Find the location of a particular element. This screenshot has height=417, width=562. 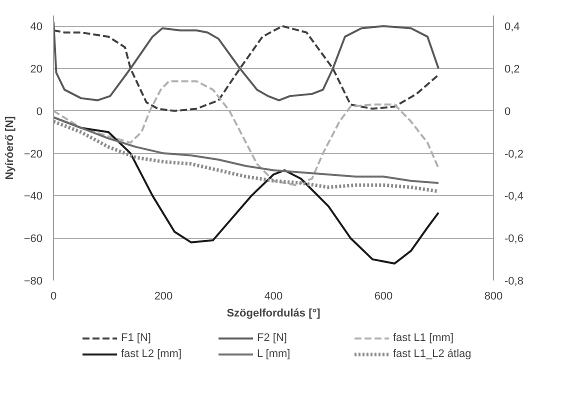

legend-label: fast L2 [mm] is located at coordinates (152, 354).